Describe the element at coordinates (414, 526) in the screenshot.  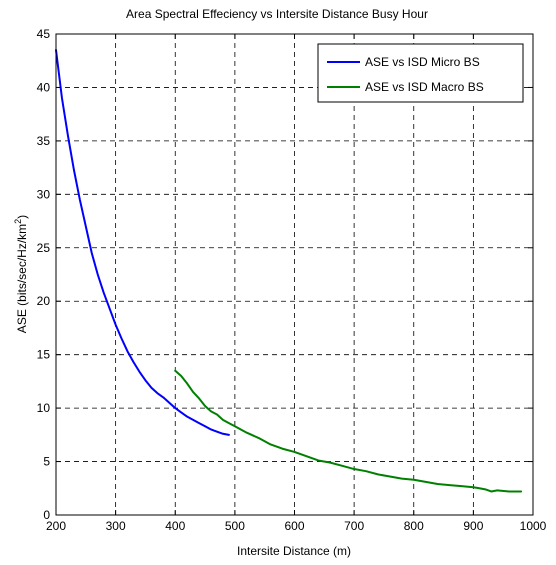
I see `x-tick-label: 800` at that location.